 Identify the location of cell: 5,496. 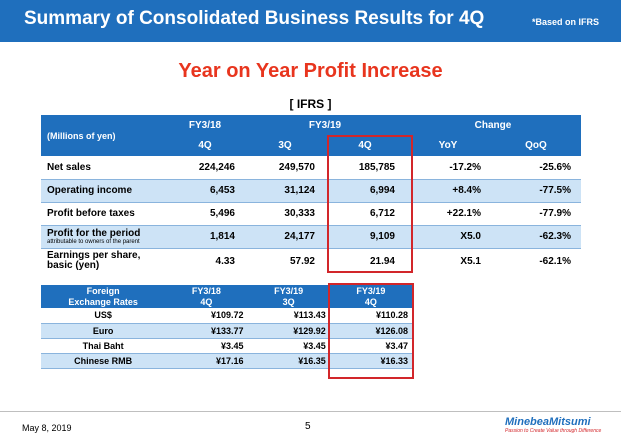
(205, 214).